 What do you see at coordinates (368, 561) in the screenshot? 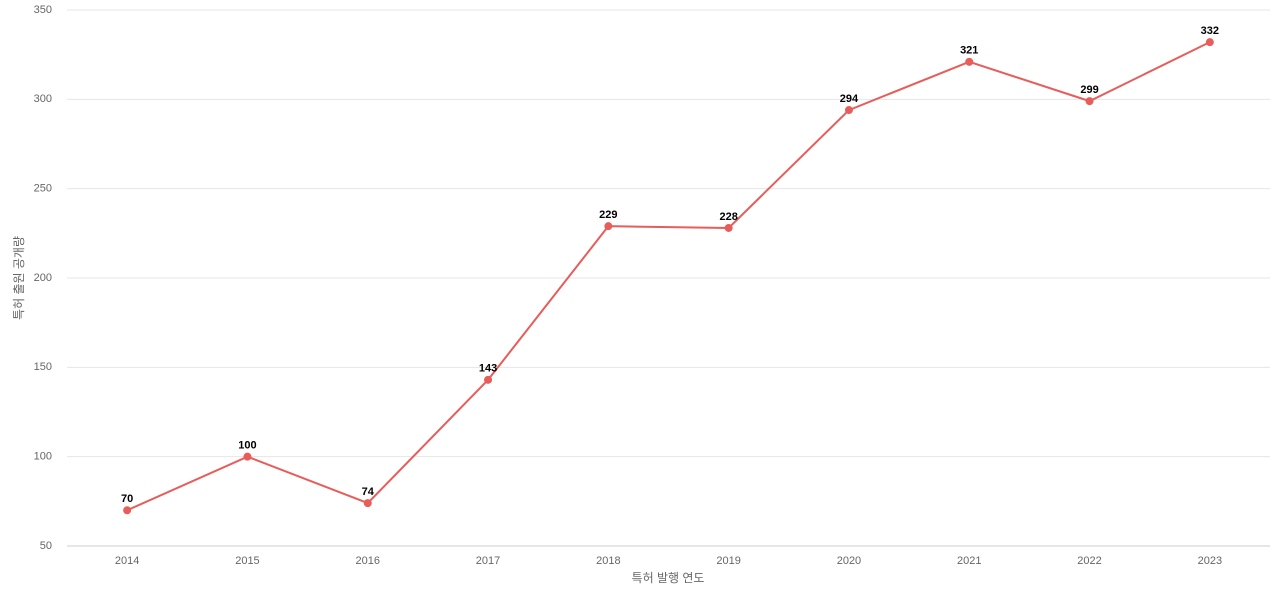
I see `x-tick-label: 2016` at bounding box center [368, 561].